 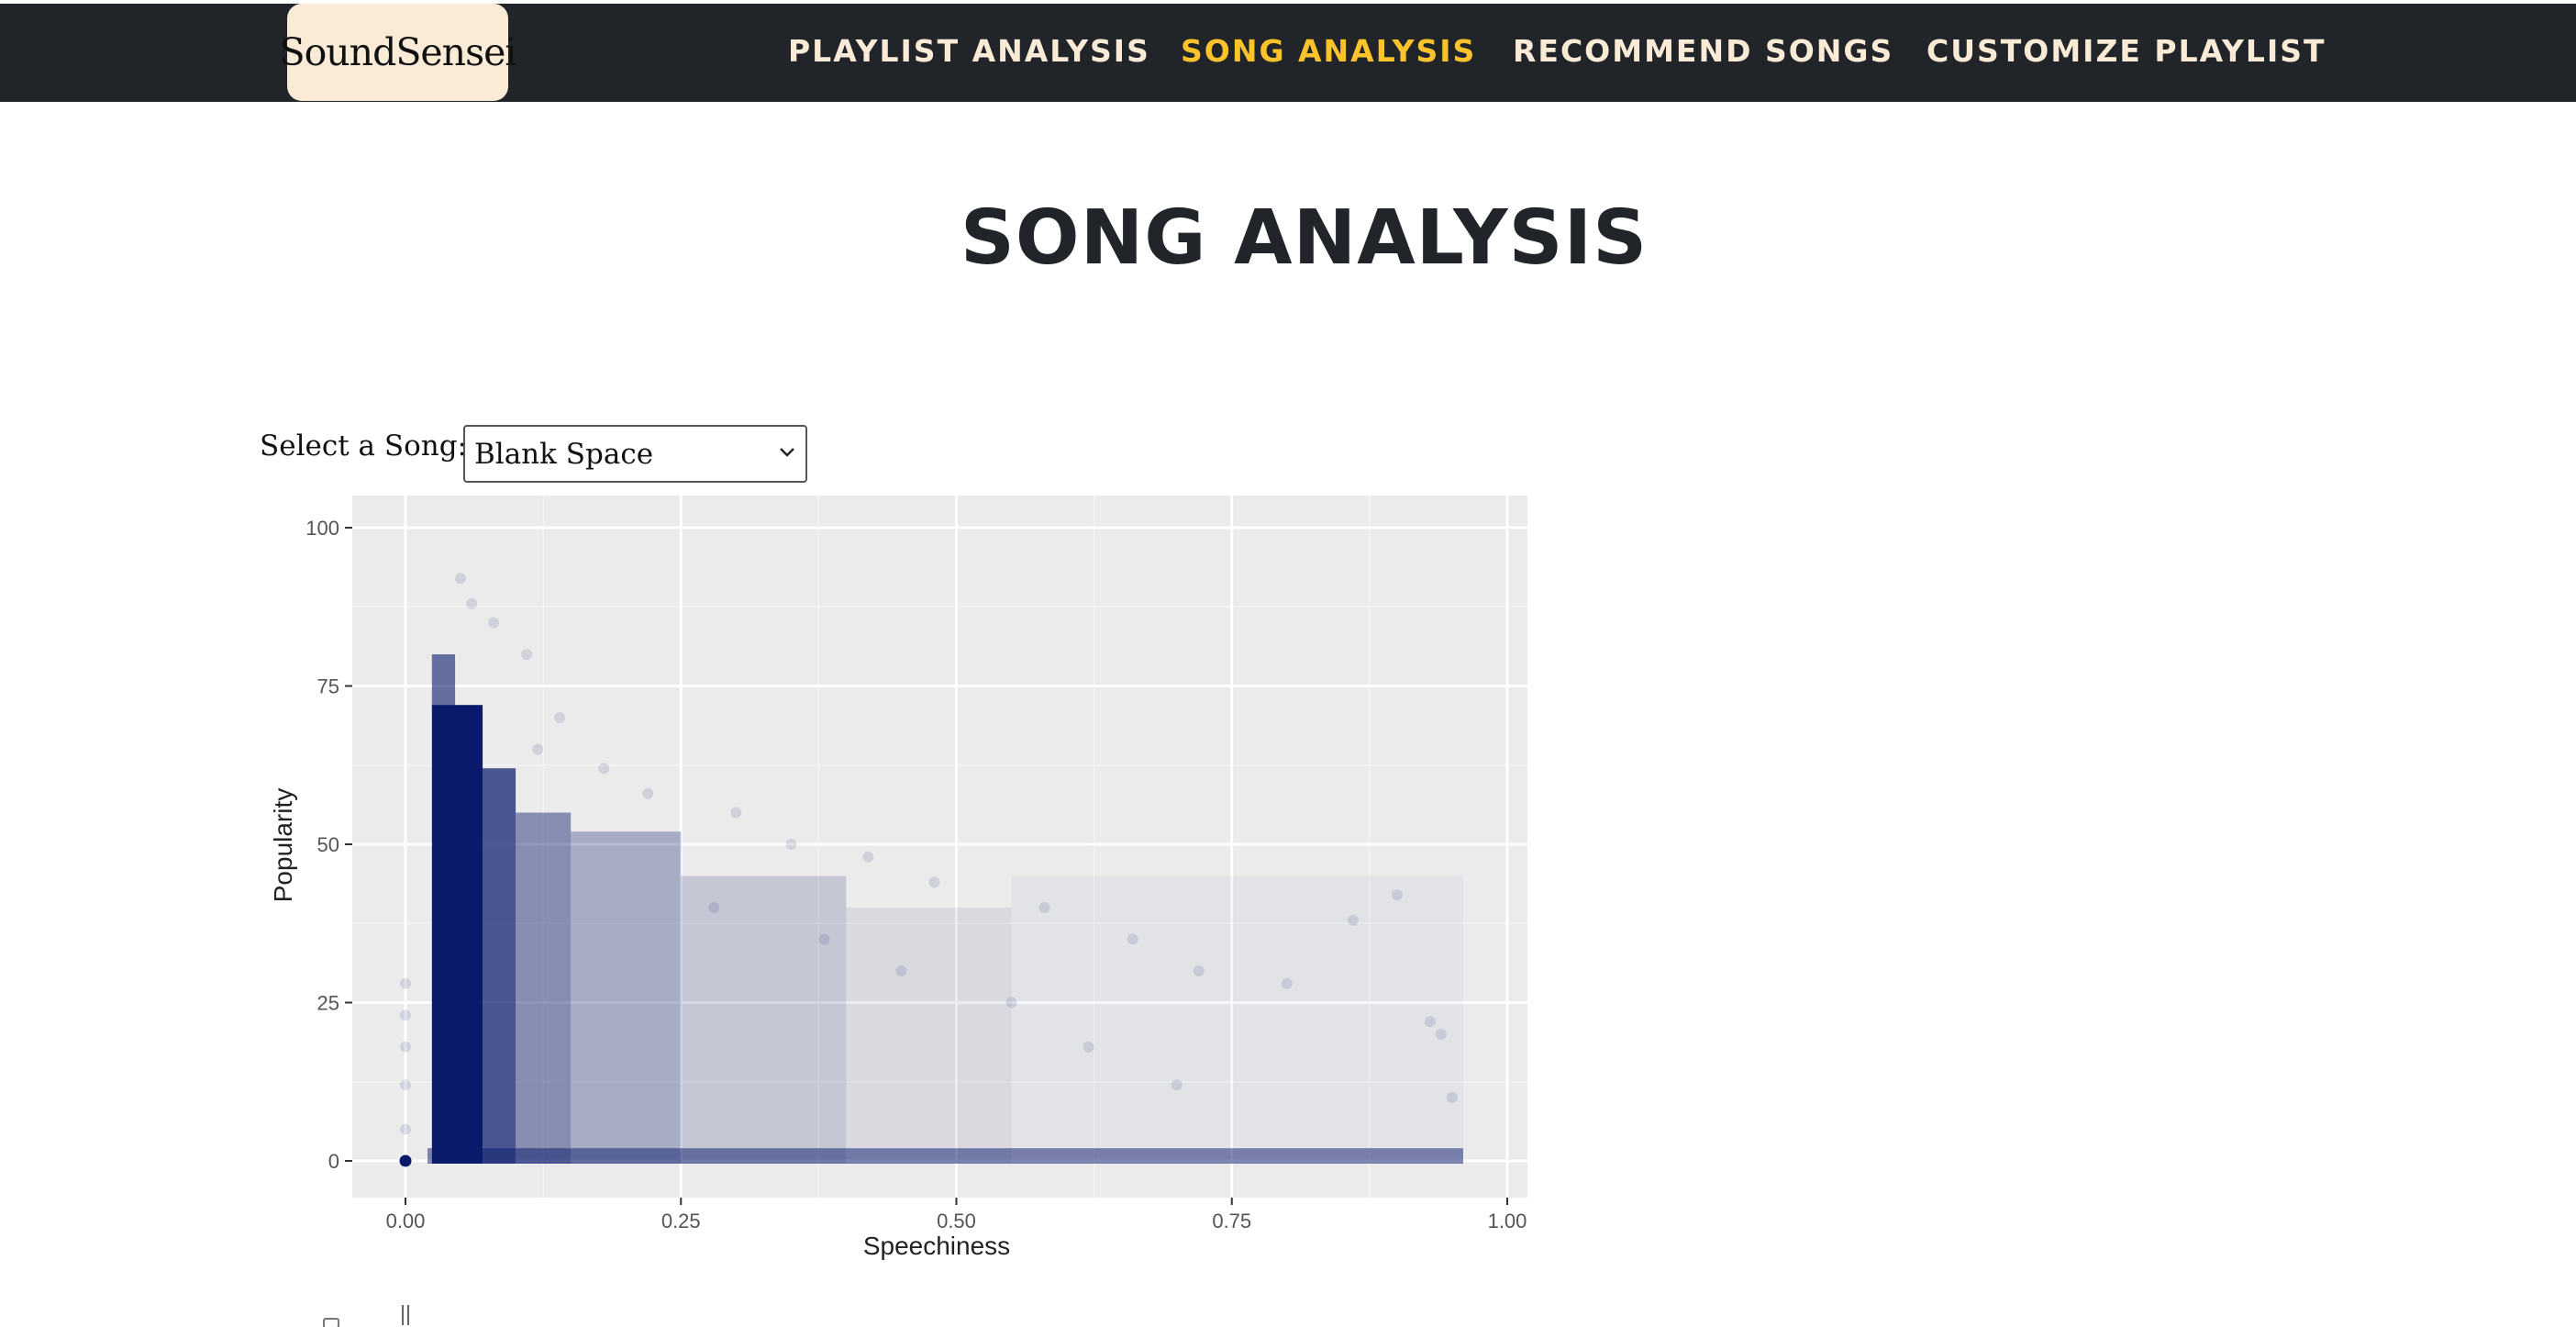 I want to click on x-tick-label: 0.50, so click(x=956, y=1221).